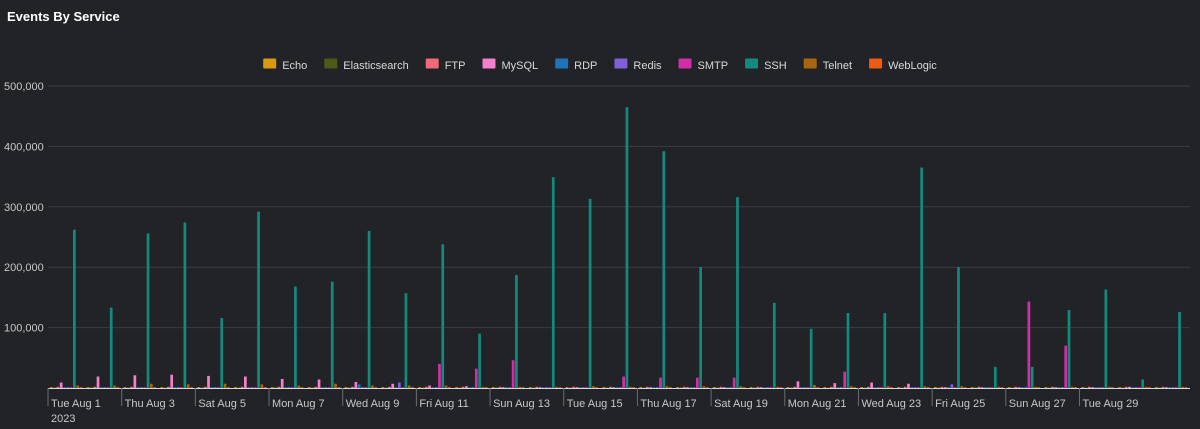 The image size is (1200, 429). I want to click on x-tick-label: Sun Aug 13, so click(521, 404).